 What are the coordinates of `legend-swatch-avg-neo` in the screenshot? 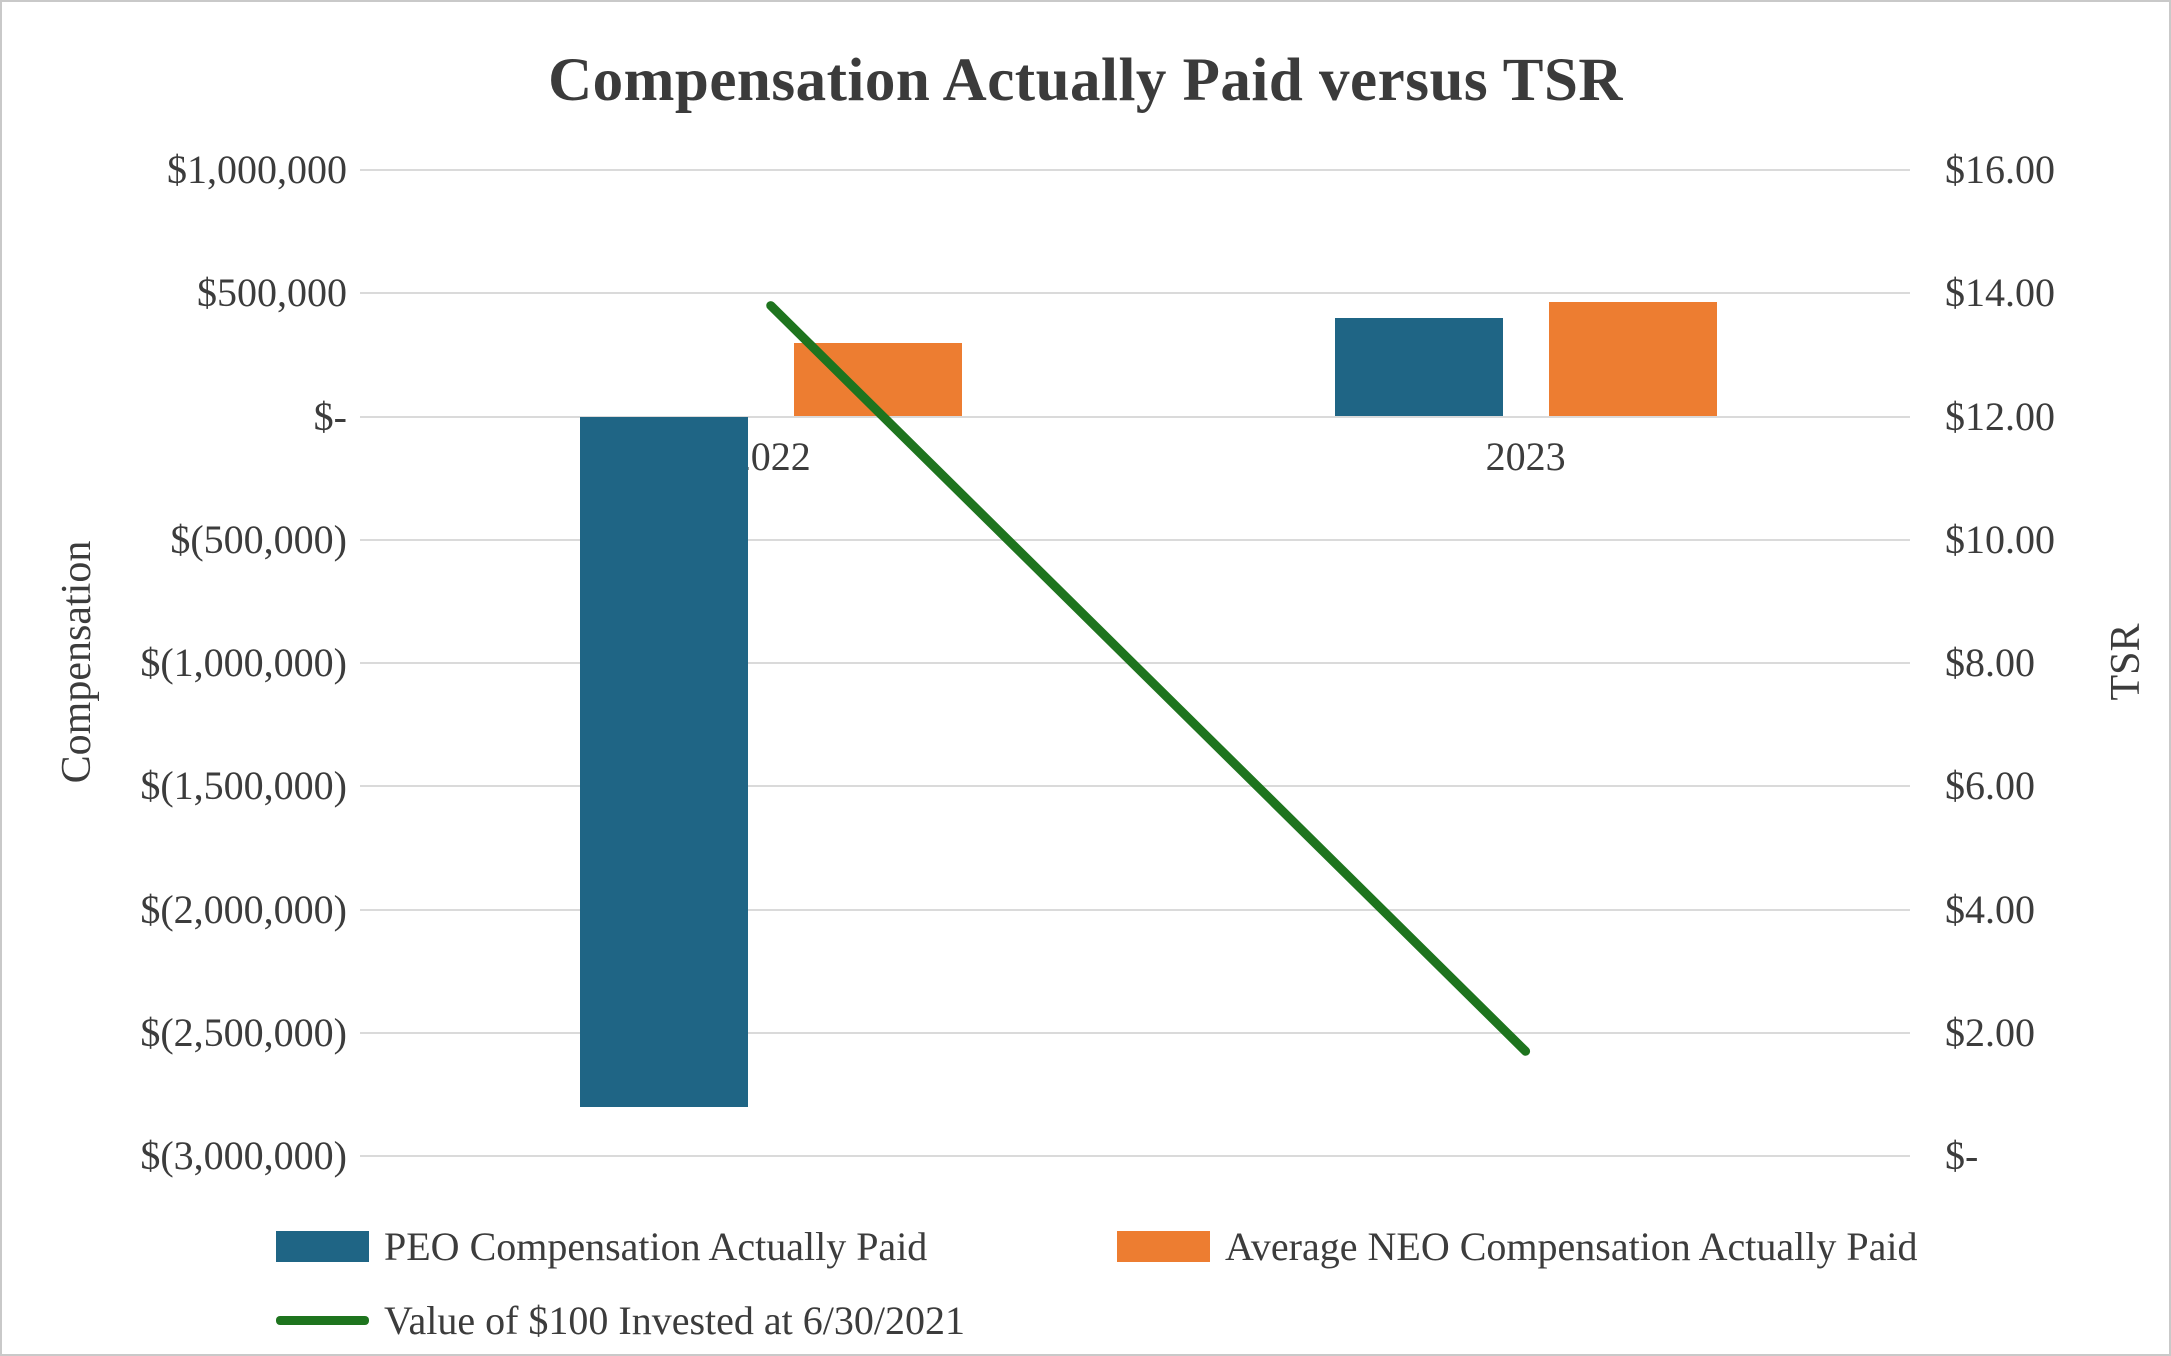 It's located at (1163, 1246).